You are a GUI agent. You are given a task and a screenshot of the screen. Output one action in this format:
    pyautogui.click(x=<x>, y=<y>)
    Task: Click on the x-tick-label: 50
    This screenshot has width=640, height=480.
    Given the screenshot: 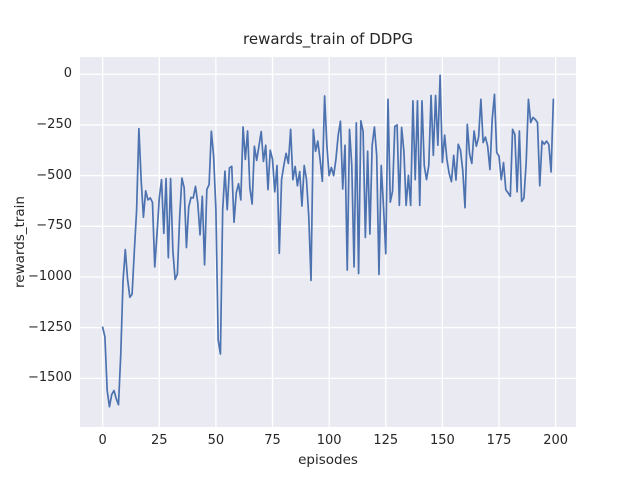 What is the action you would take?
    pyautogui.click(x=216, y=440)
    